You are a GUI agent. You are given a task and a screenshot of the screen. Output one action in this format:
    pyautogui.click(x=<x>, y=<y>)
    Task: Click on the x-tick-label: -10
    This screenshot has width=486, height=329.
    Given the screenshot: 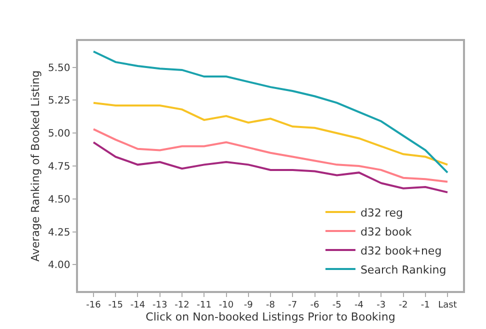 What is the action you would take?
    pyautogui.click(x=226, y=305)
    